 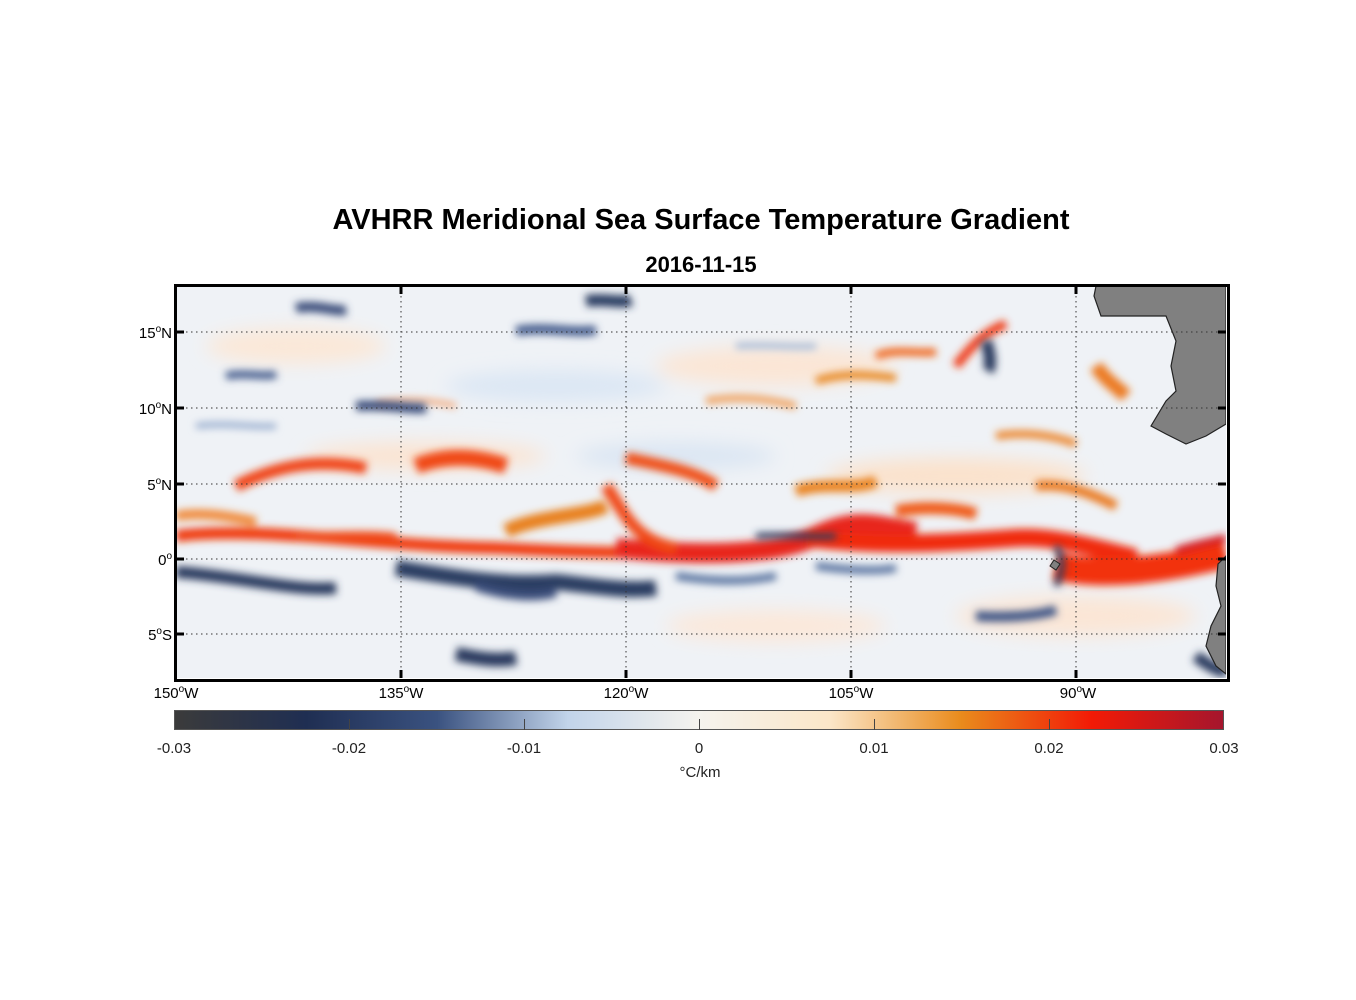 What do you see at coordinates (174, 748) in the screenshot?
I see `colorbar-label: -0.03` at bounding box center [174, 748].